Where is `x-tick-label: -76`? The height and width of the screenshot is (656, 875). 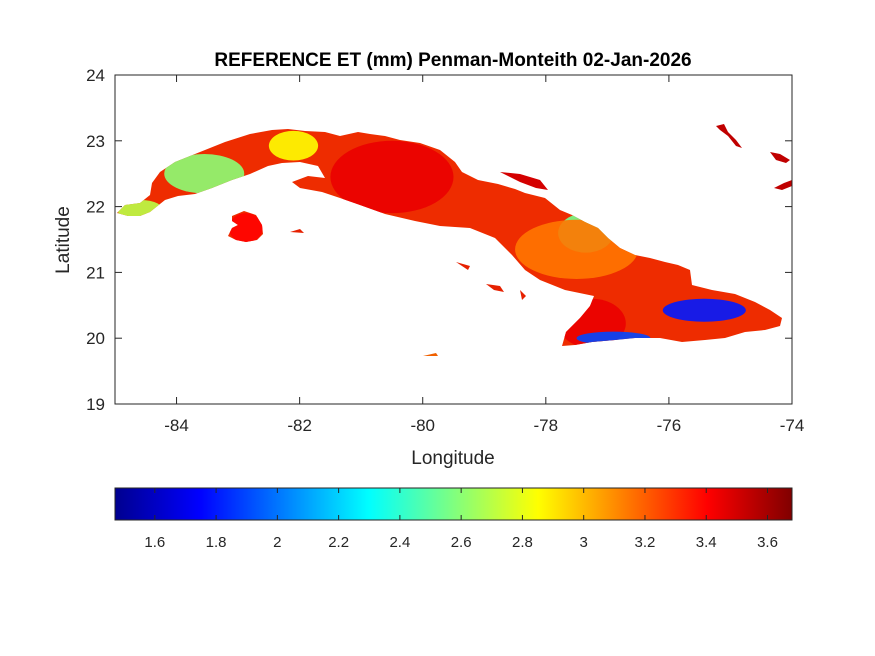 x-tick-label: -76 is located at coordinates (669, 425).